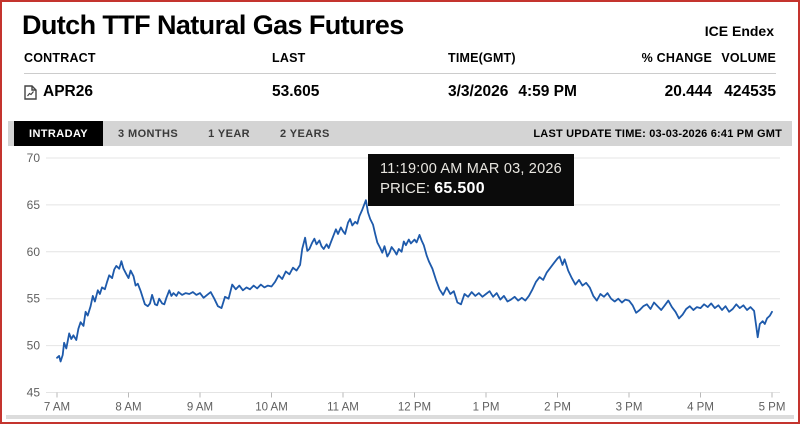 This screenshot has width=800, height=424. What do you see at coordinates (514, 92) in the screenshot?
I see `time-value: 3/3/2026 4:59 PM` at bounding box center [514, 92].